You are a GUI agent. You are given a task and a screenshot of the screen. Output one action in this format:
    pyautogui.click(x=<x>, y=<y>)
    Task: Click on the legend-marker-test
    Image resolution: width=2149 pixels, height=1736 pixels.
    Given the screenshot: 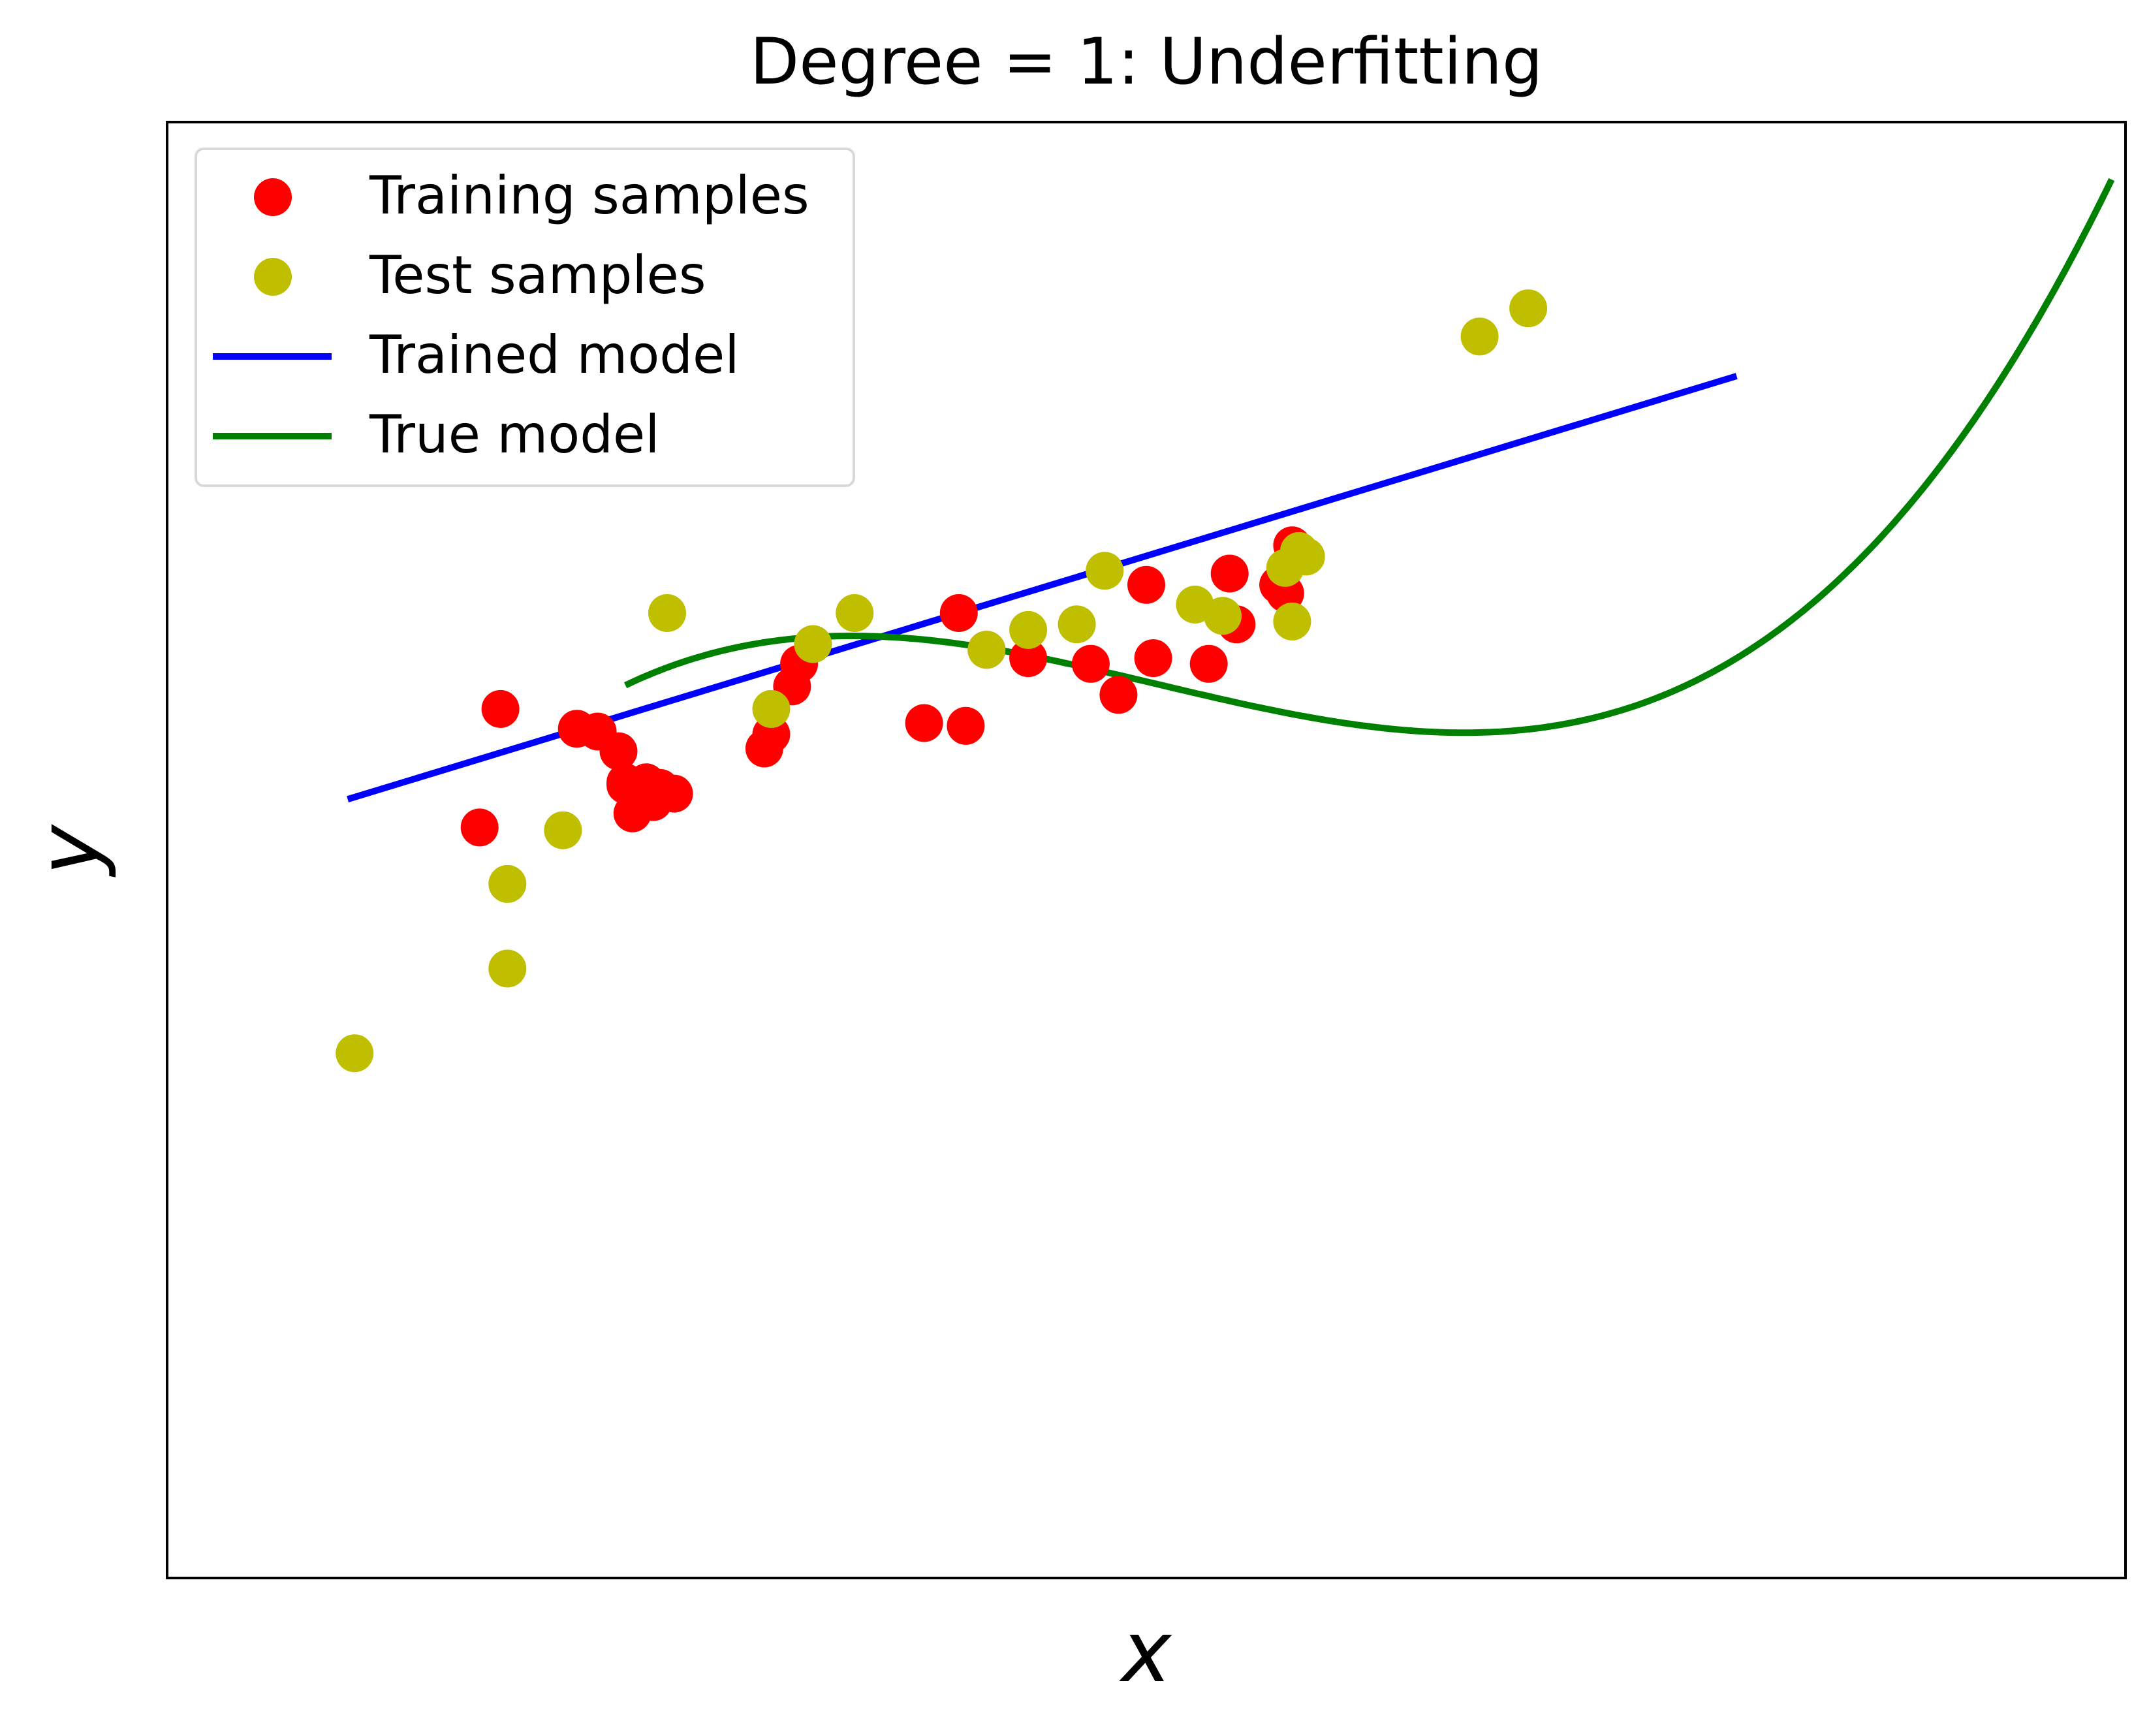 What is the action you would take?
    pyautogui.click(x=273, y=277)
    